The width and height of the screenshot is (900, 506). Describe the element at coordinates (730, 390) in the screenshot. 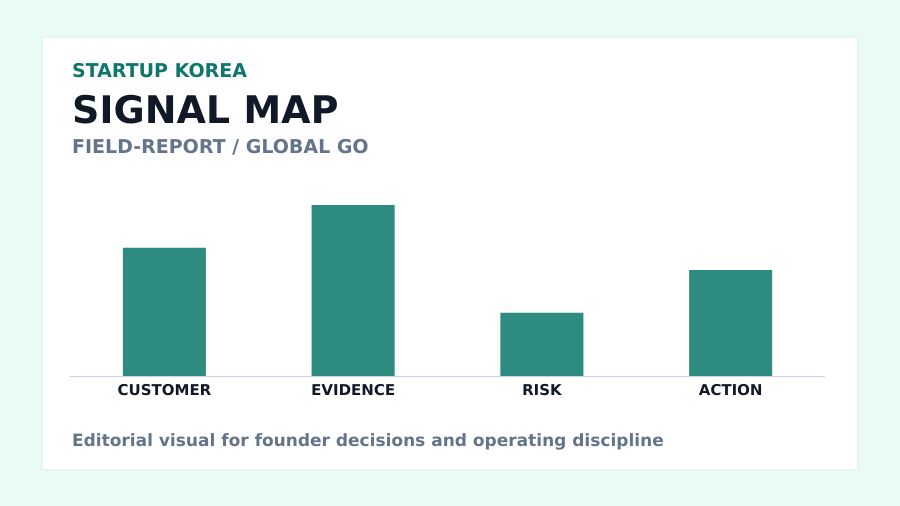

I see `x-tick-label: ACTION` at that location.